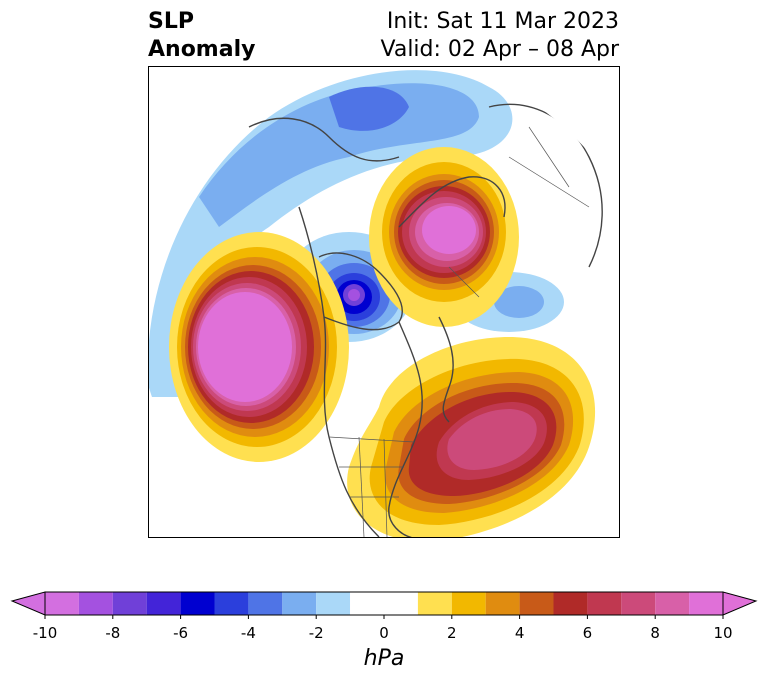 This screenshot has height=684, width=768. What do you see at coordinates (655, 633) in the screenshot?
I see `colorbar-tick-label: 8` at bounding box center [655, 633].